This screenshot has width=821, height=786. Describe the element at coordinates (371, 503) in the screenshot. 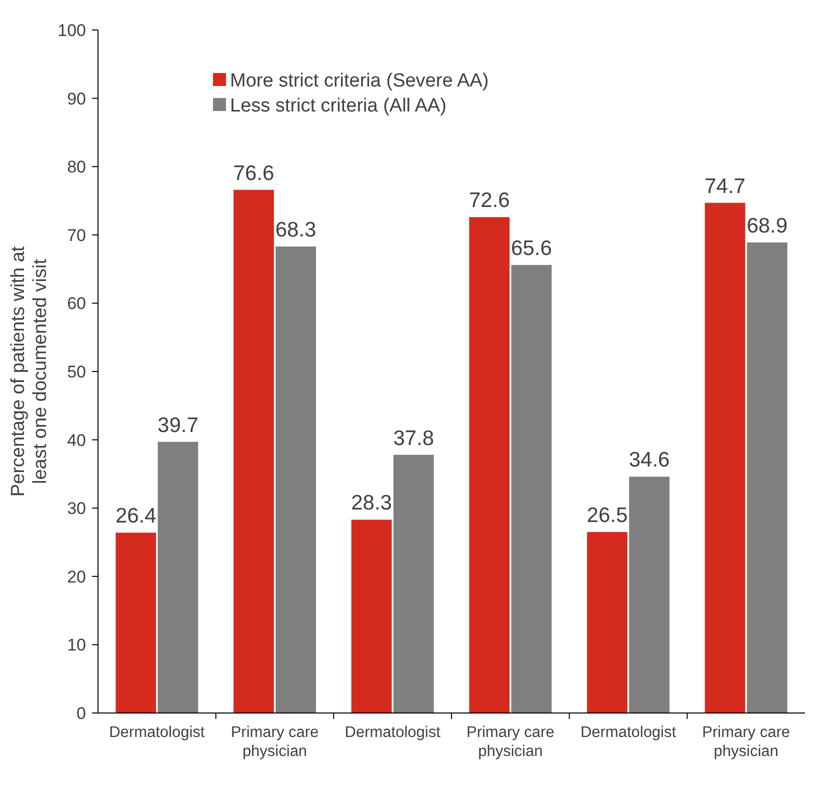

I see `data-label: 28.3` at that location.